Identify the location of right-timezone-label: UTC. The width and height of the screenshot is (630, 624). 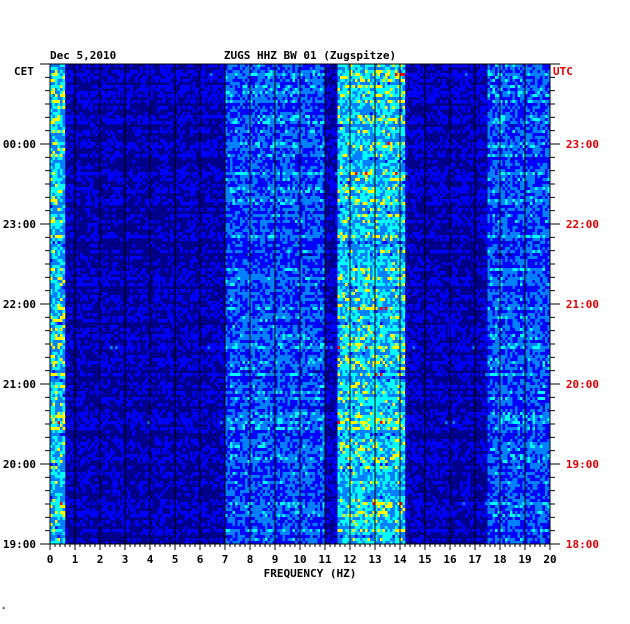
(563, 71).